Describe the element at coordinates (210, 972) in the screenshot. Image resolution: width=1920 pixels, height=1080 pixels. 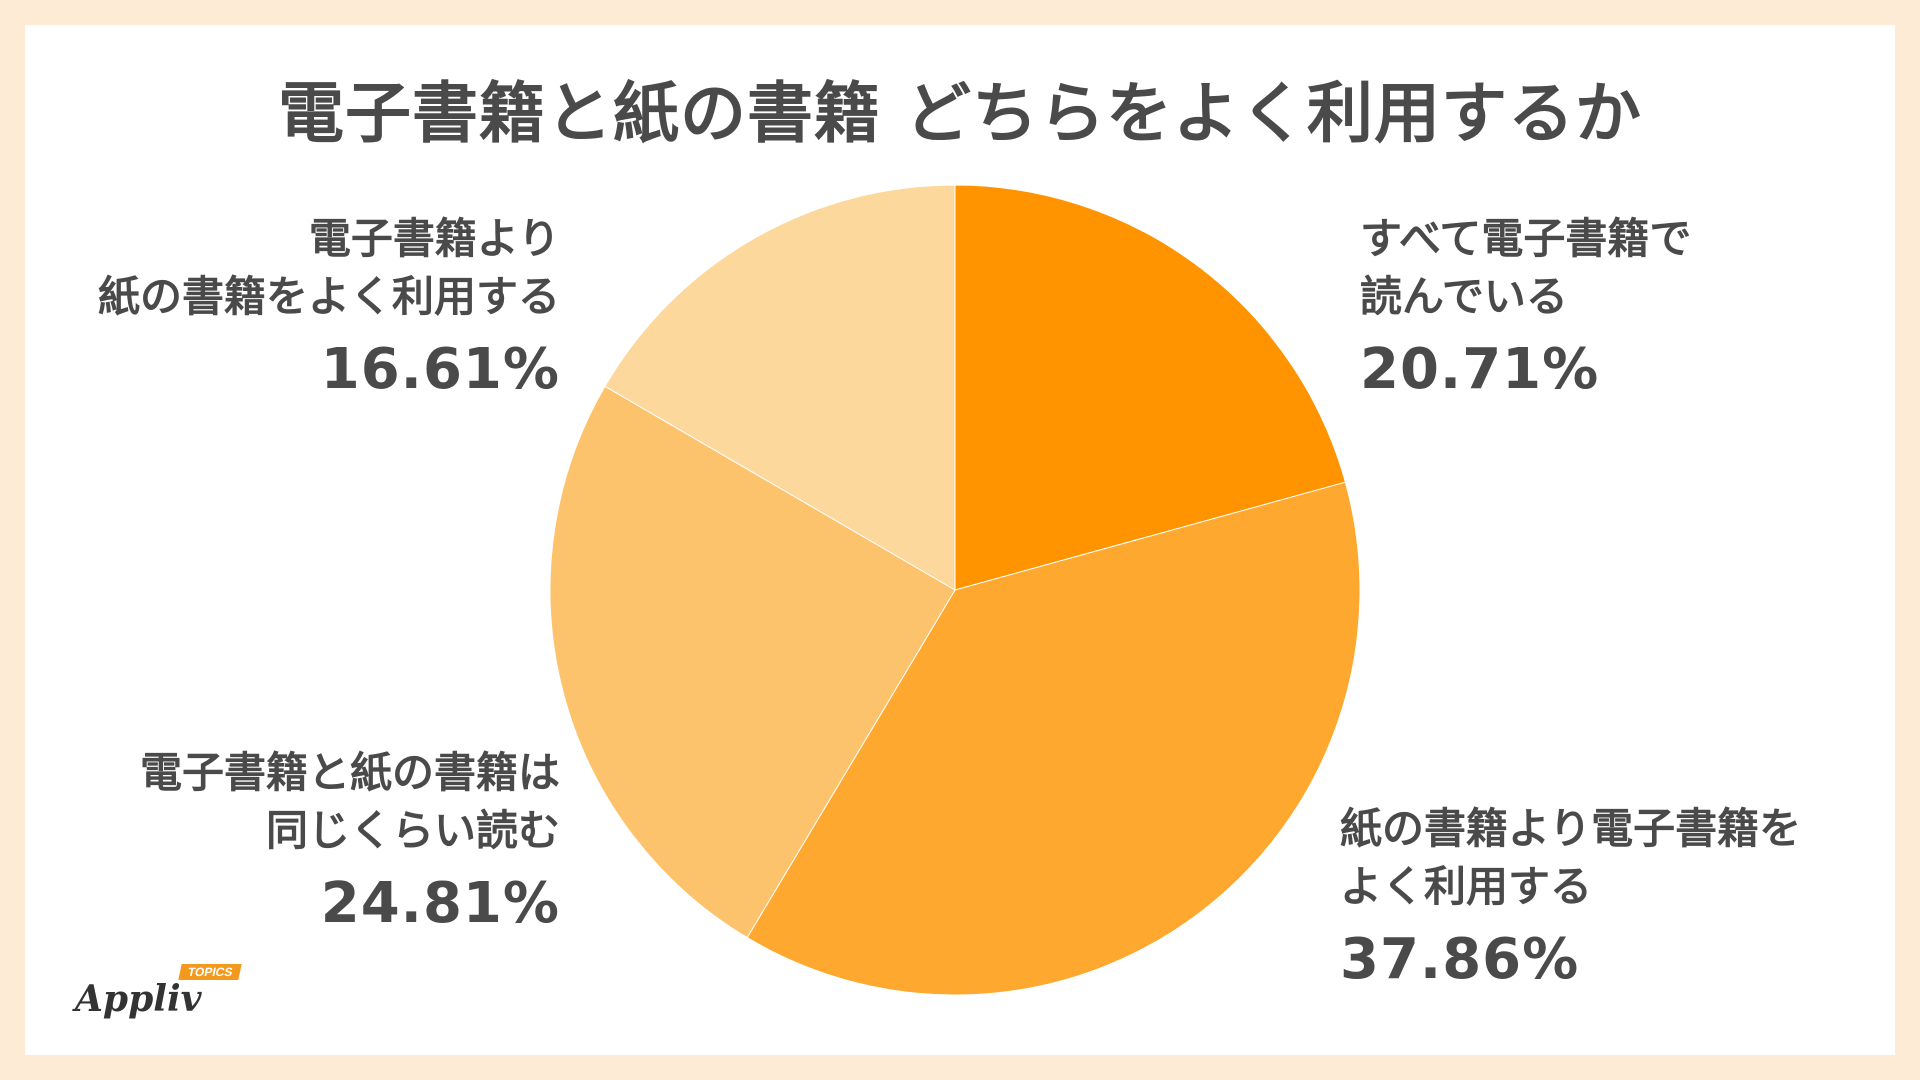
I see `logo-badge: TOPICS` at that location.